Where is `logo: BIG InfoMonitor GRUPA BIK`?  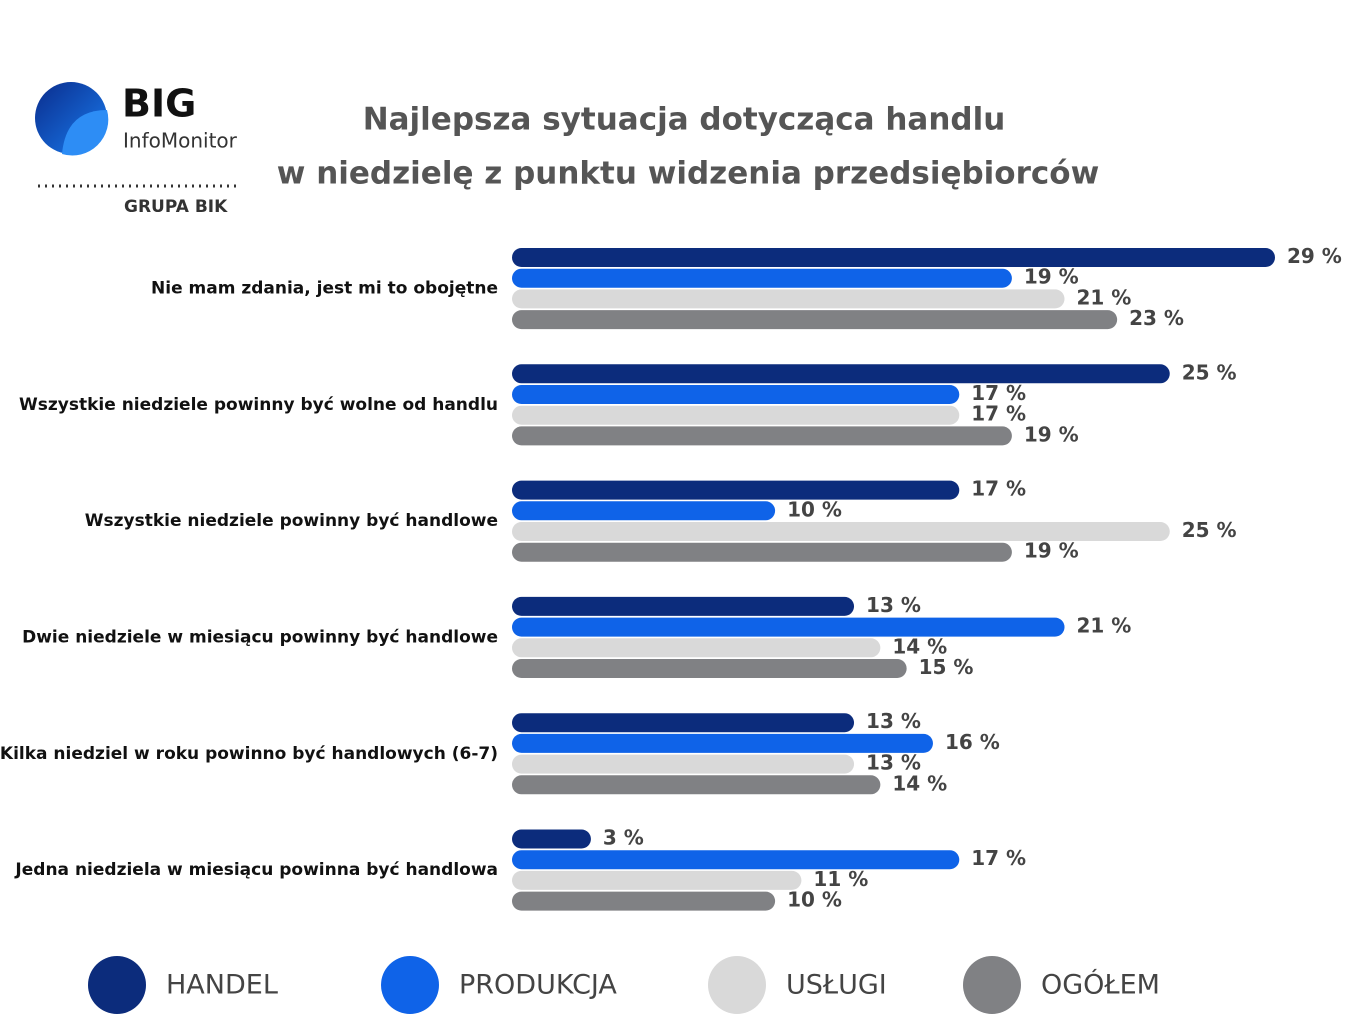
logo: BIG InfoMonitor GRUPA BIK is located at coordinates (136, 149).